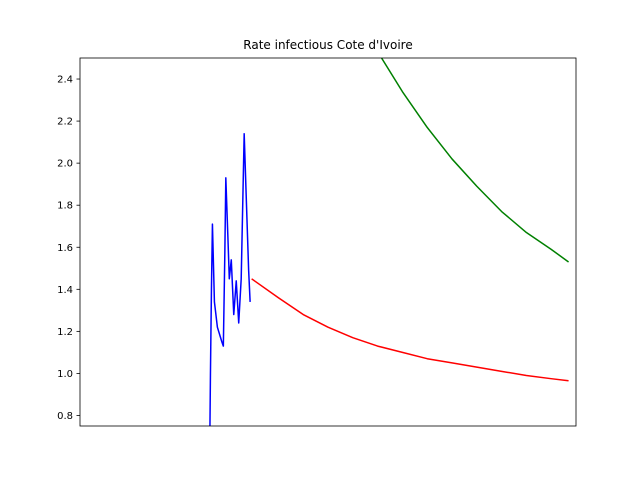 The image size is (640, 480). I want to click on y-tick-label: 1.6, so click(65, 248).